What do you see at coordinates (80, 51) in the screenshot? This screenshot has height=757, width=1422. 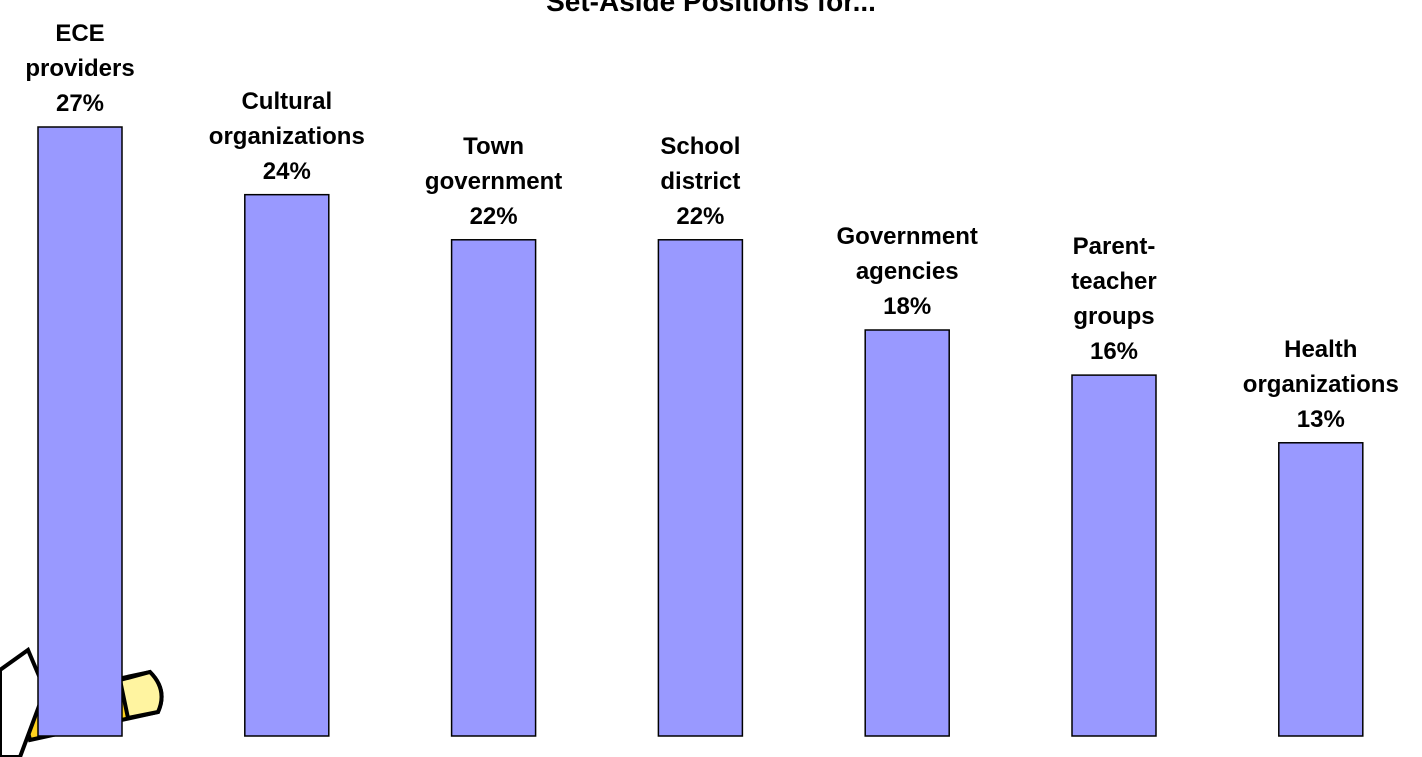 I see `category-label: ECE providers` at bounding box center [80, 51].